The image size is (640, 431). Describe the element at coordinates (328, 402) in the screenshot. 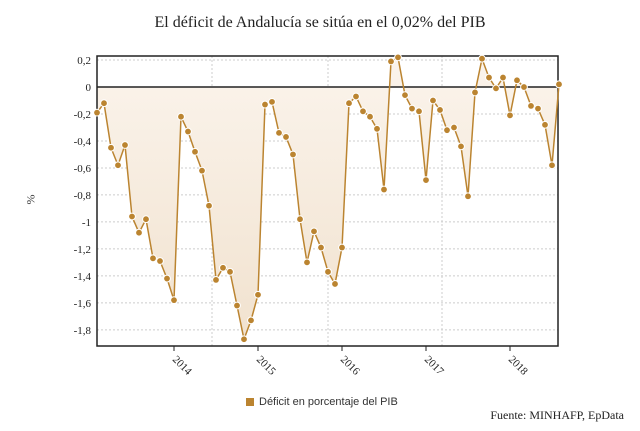

I see `legend-label: Déficit en porcentaje del PIB` at that location.